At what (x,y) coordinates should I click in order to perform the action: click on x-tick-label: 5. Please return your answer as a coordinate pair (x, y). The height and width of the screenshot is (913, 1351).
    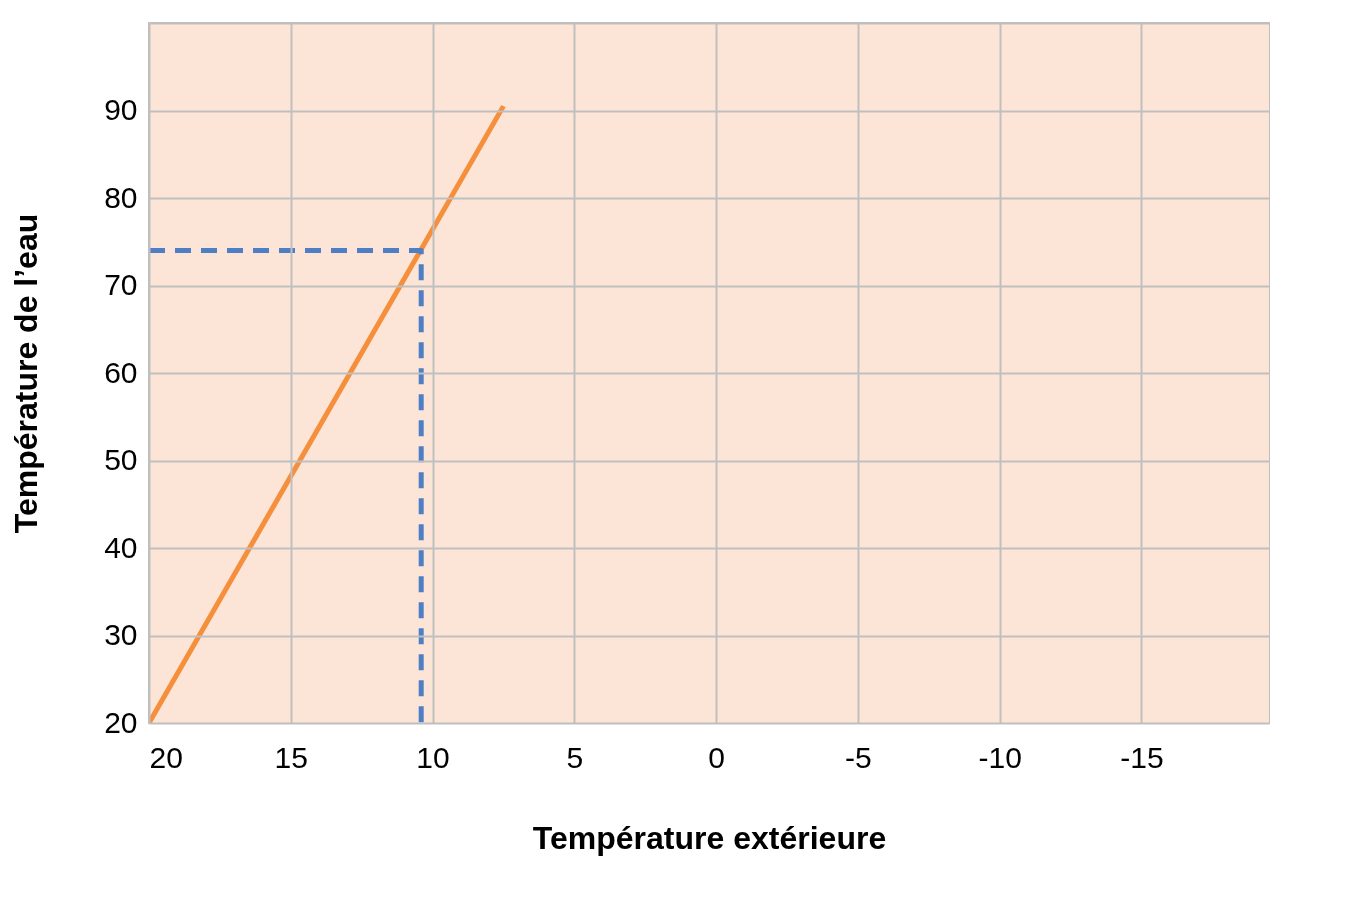
    Looking at the image, I should click on (575, 757).